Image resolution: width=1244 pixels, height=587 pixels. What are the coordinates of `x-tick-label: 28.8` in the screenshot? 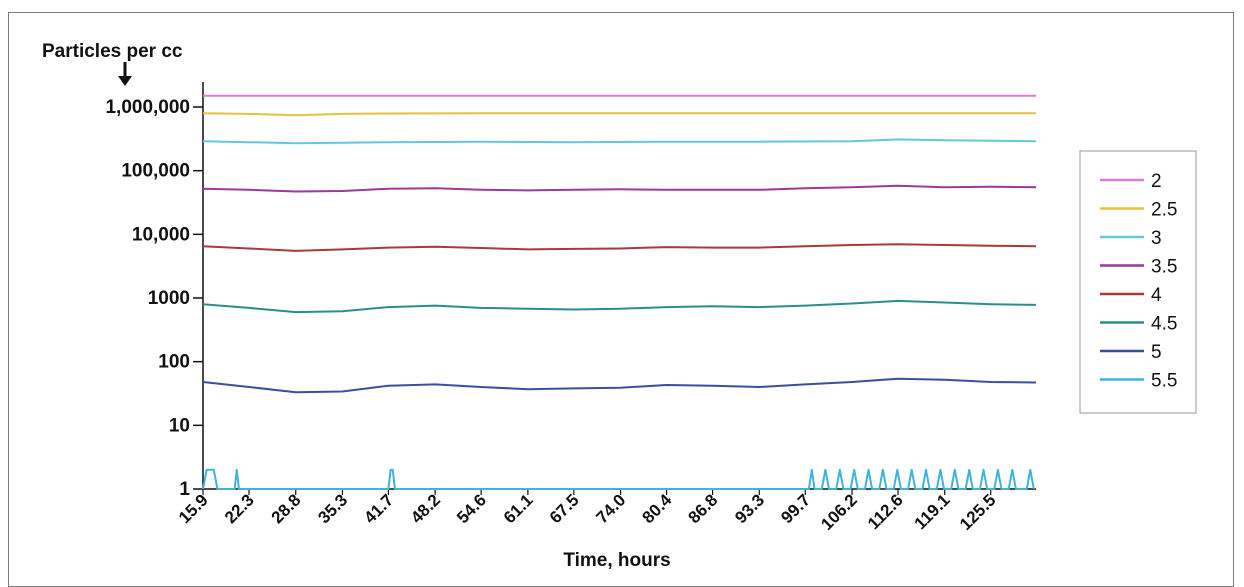 It's located at (286, 508).